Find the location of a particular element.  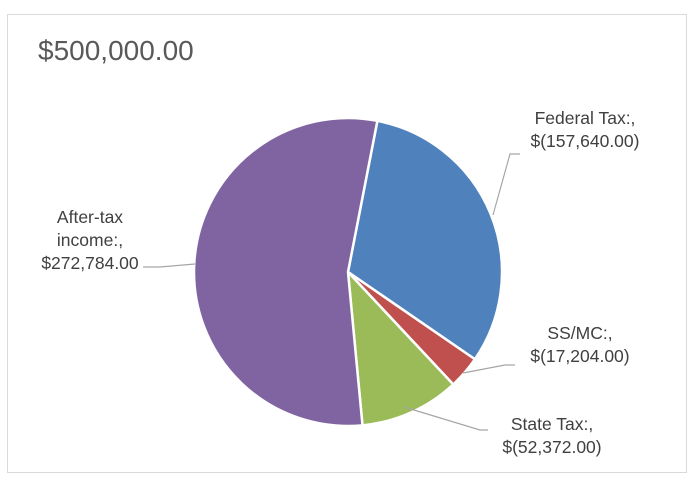

pie-slice-federal-tax is located at coordinates (425, 240).